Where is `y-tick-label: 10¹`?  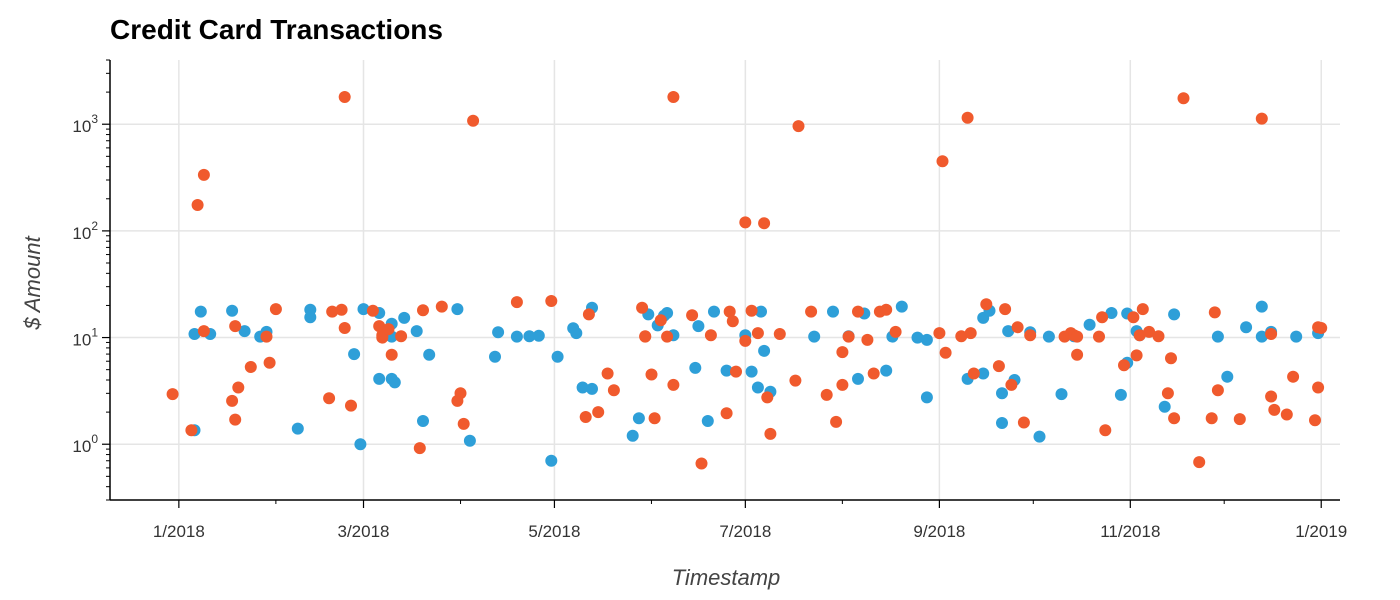 y-tick-label: 10¹ is located at coordinates (85, 338).